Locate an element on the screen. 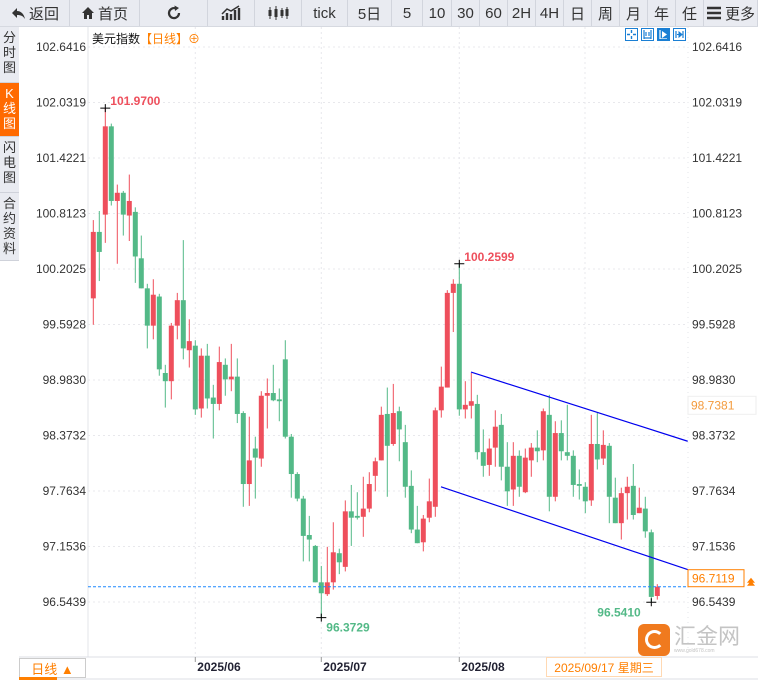 This screenshot has height=680, width=758. toolbar-button-label: 周 is located at coordinates (605, 14).